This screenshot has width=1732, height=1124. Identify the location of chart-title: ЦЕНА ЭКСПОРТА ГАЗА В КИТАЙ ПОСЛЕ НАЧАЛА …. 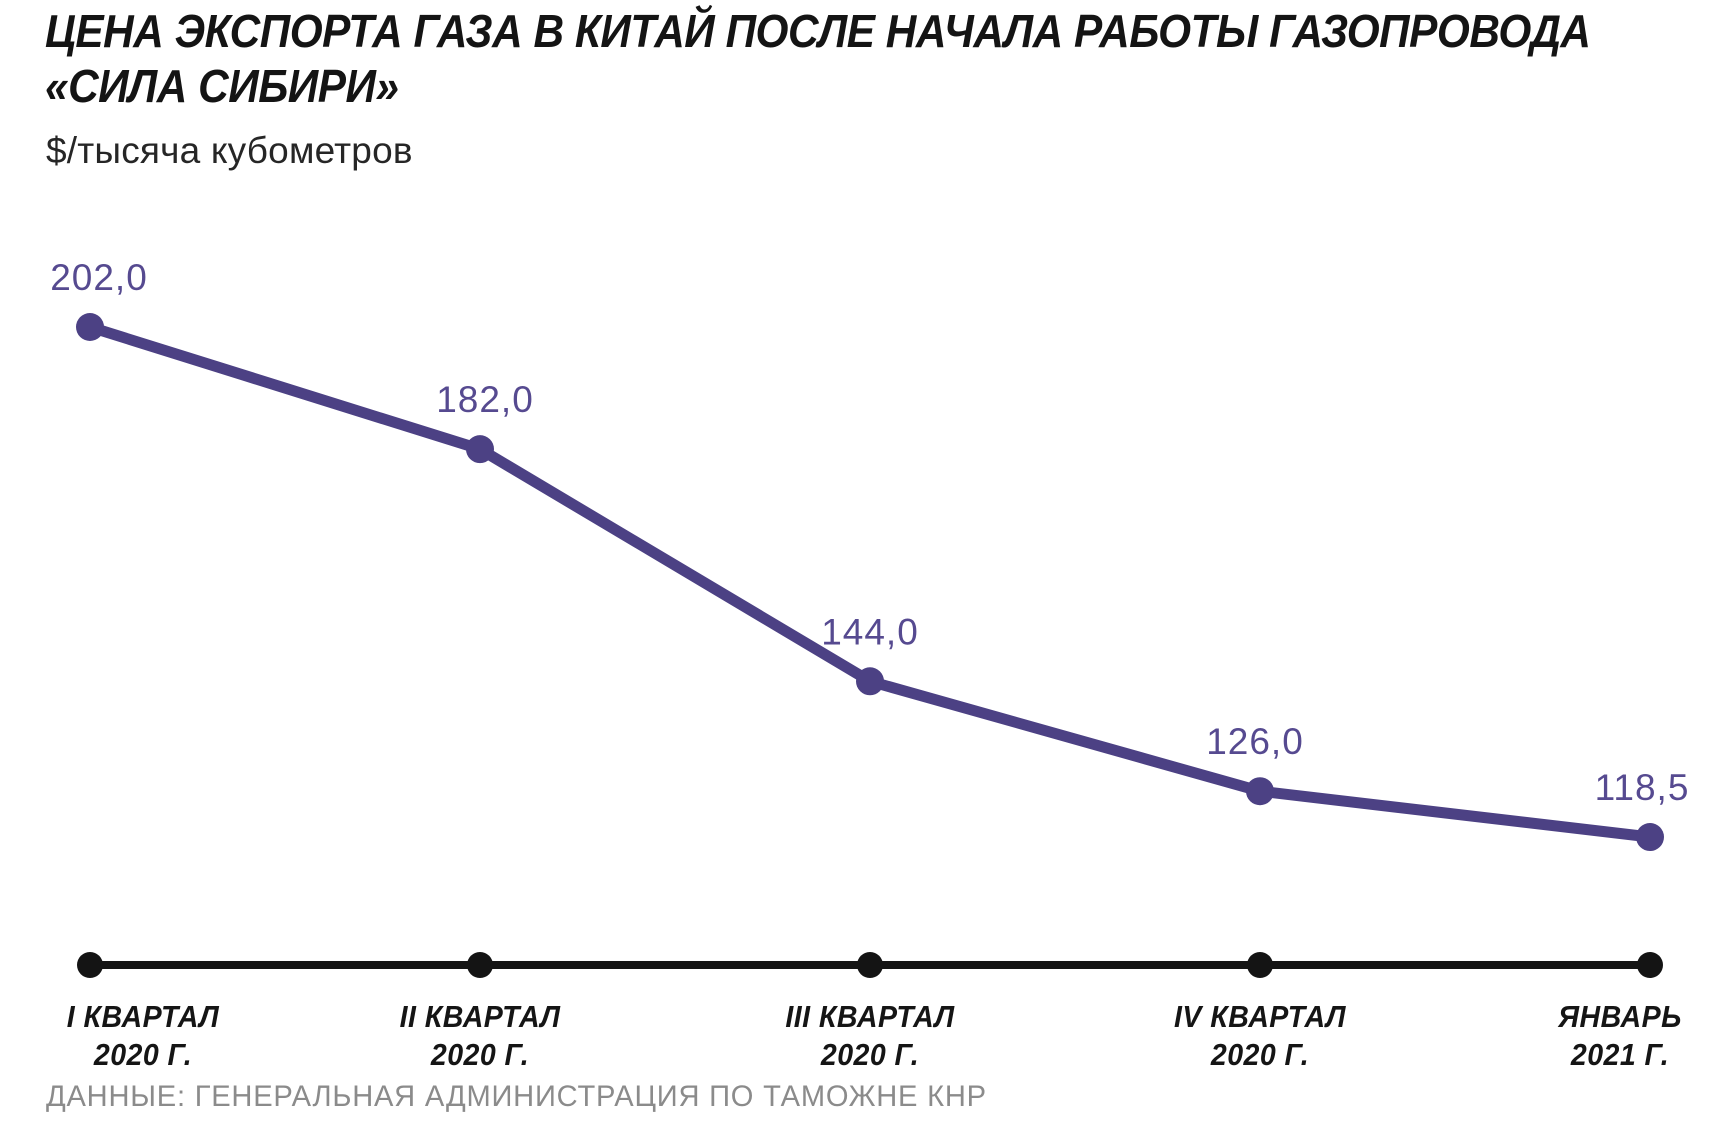
(818, 59).